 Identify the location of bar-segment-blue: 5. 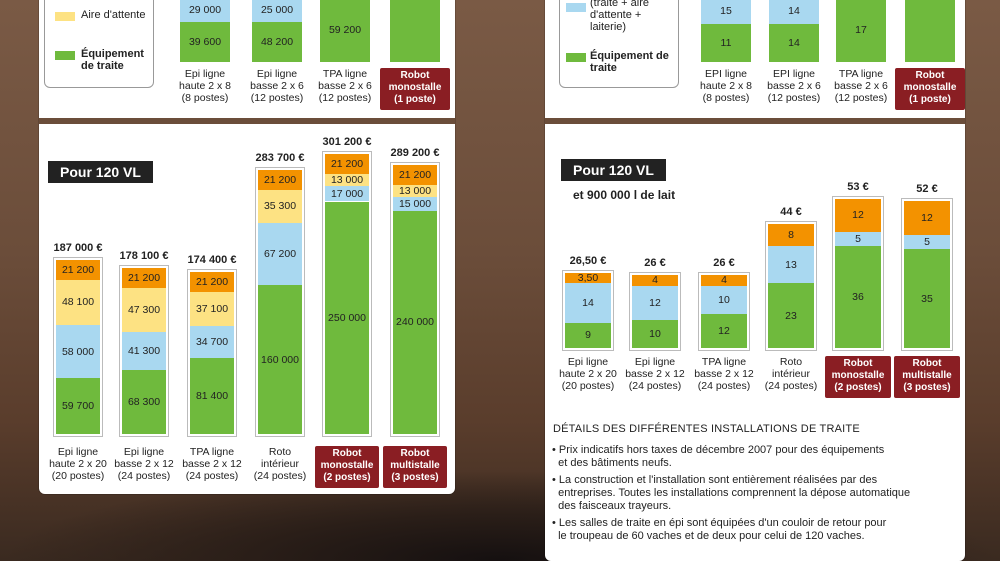
(927, 242).